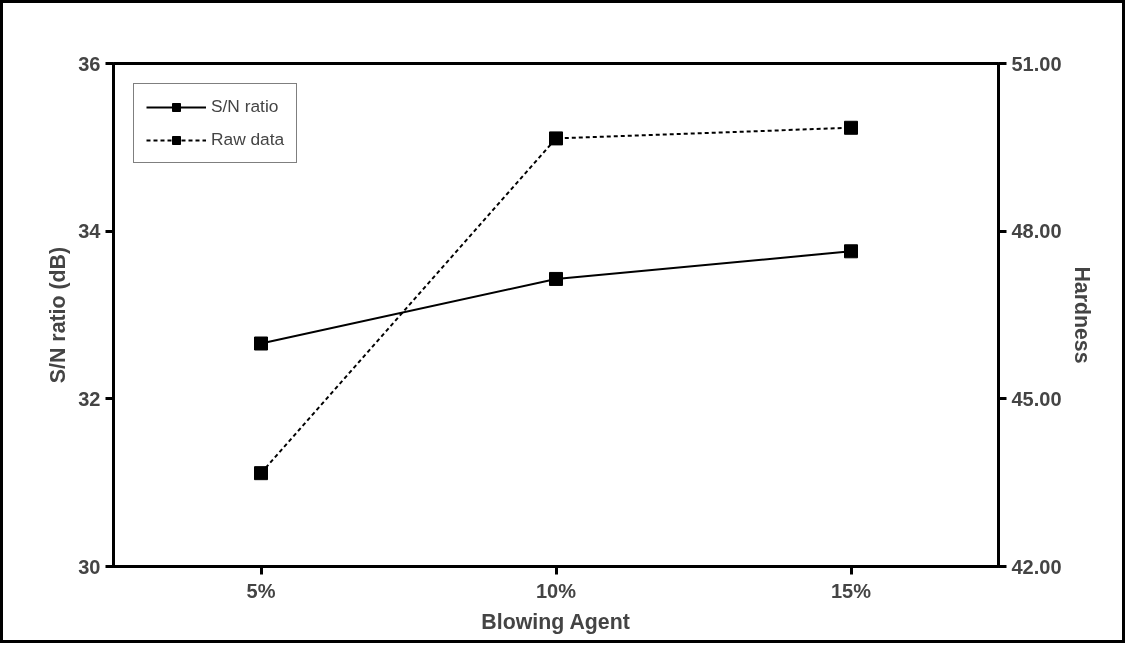 This screenshot has width=1133, height=651. Describe the element at coordinates (261, 590) in the screenshot. I see `x-tick-label: 5%` at that location.